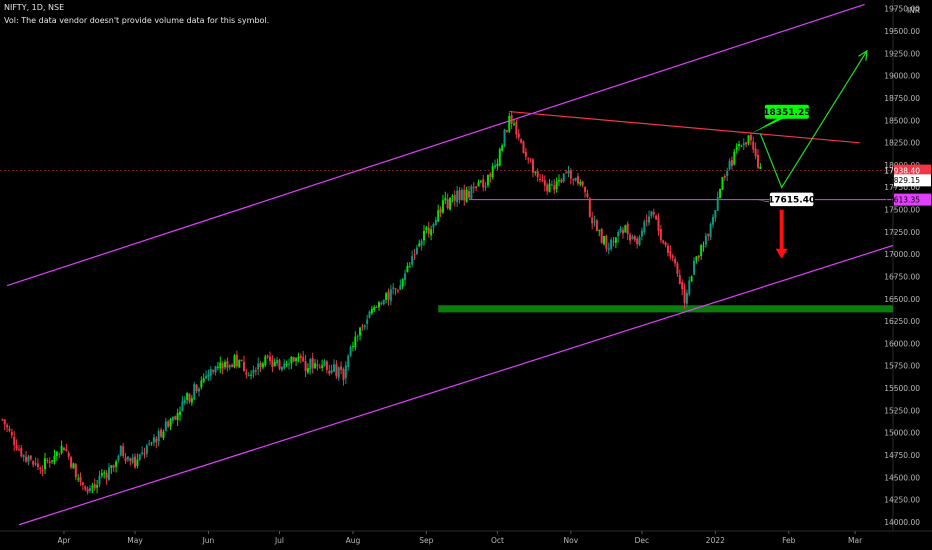 The width and height of the screenshot is (932, 550). I want to click on time-tick-label: Feb, so click(789, 540).